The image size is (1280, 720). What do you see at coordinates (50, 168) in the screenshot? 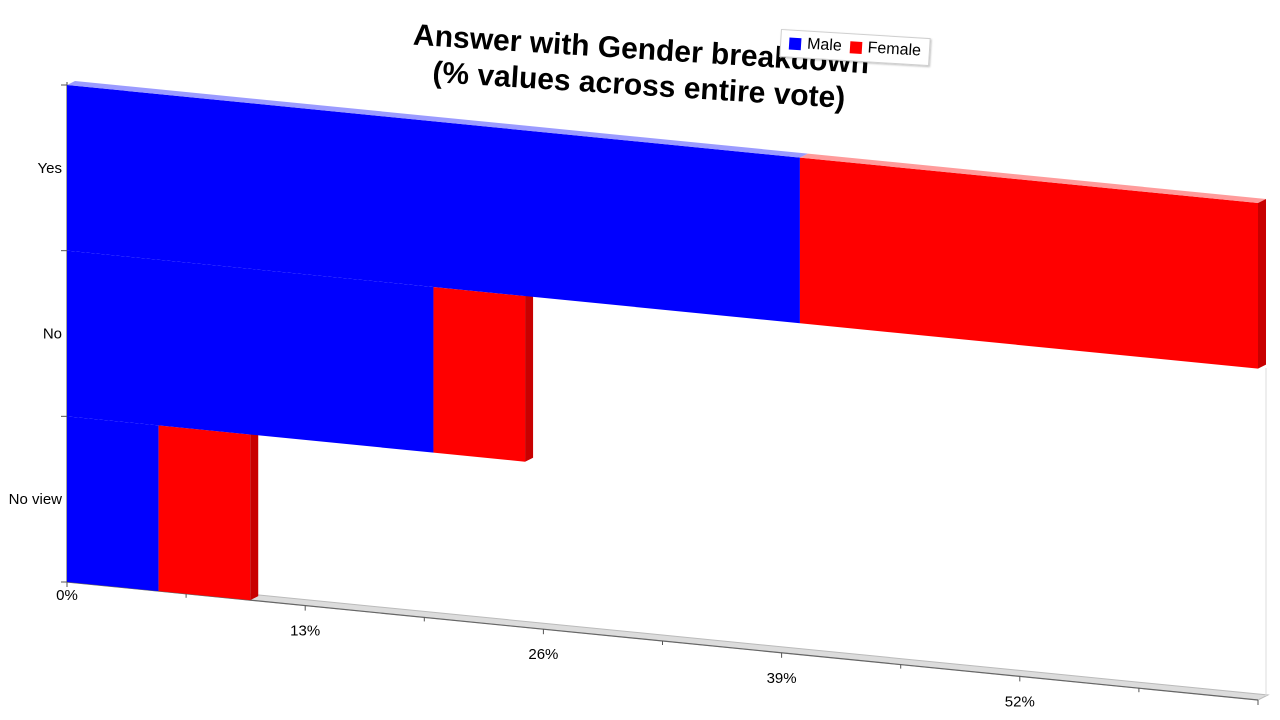
I see `y-tick-label: Yes` at bounding box center [50, 168].